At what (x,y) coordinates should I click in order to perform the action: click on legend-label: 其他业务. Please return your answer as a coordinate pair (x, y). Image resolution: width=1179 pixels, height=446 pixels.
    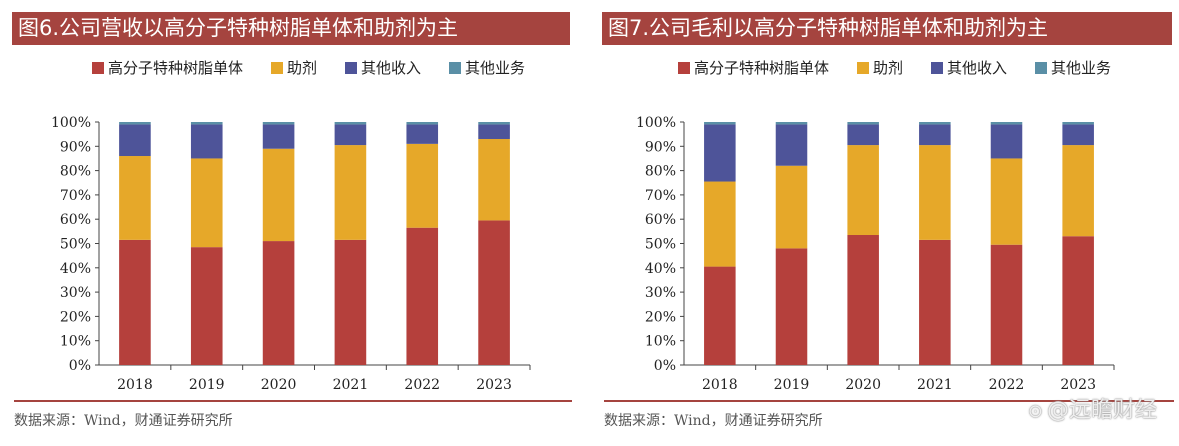
    Looking at the image, I should click on (1081, 68).